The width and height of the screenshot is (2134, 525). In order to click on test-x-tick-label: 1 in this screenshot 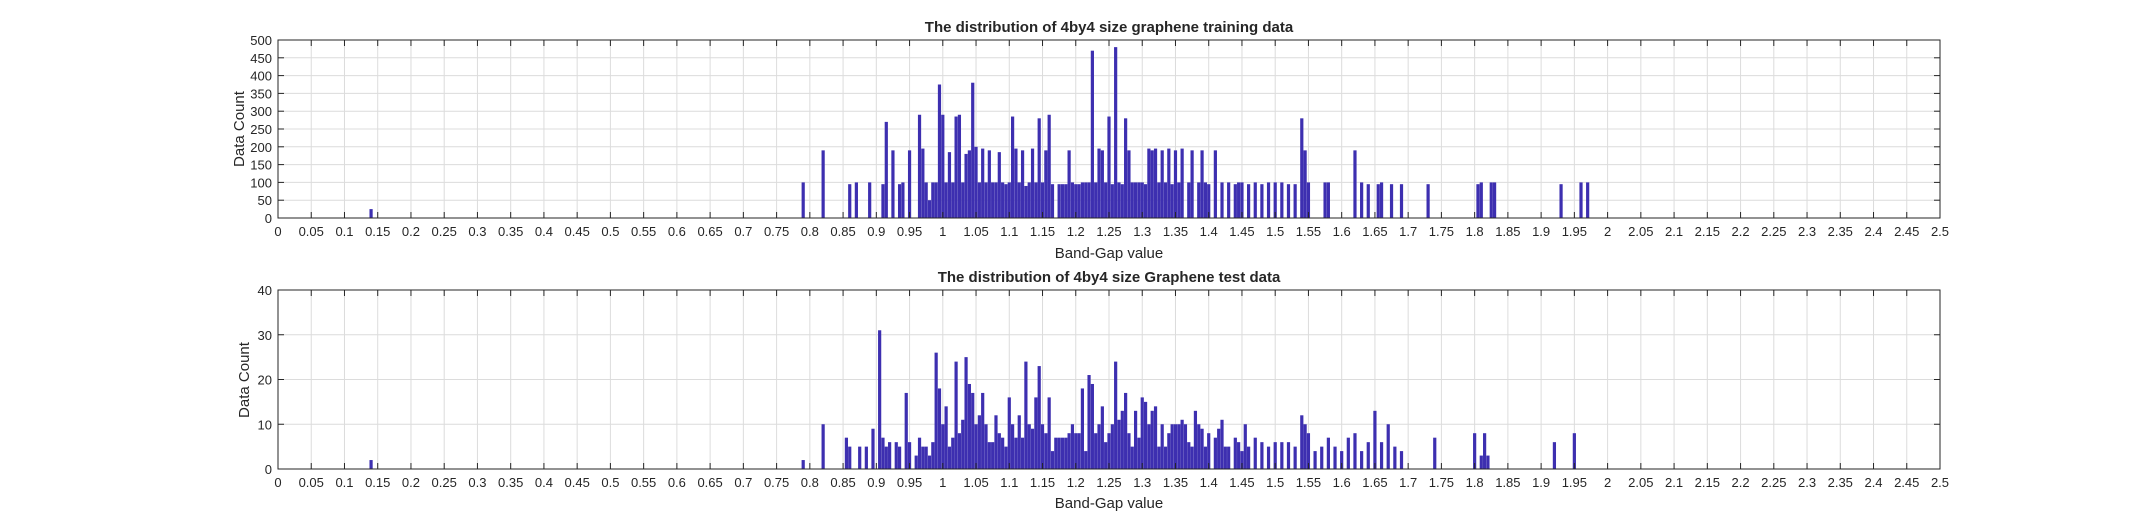, I will do `click(942, 482)`.